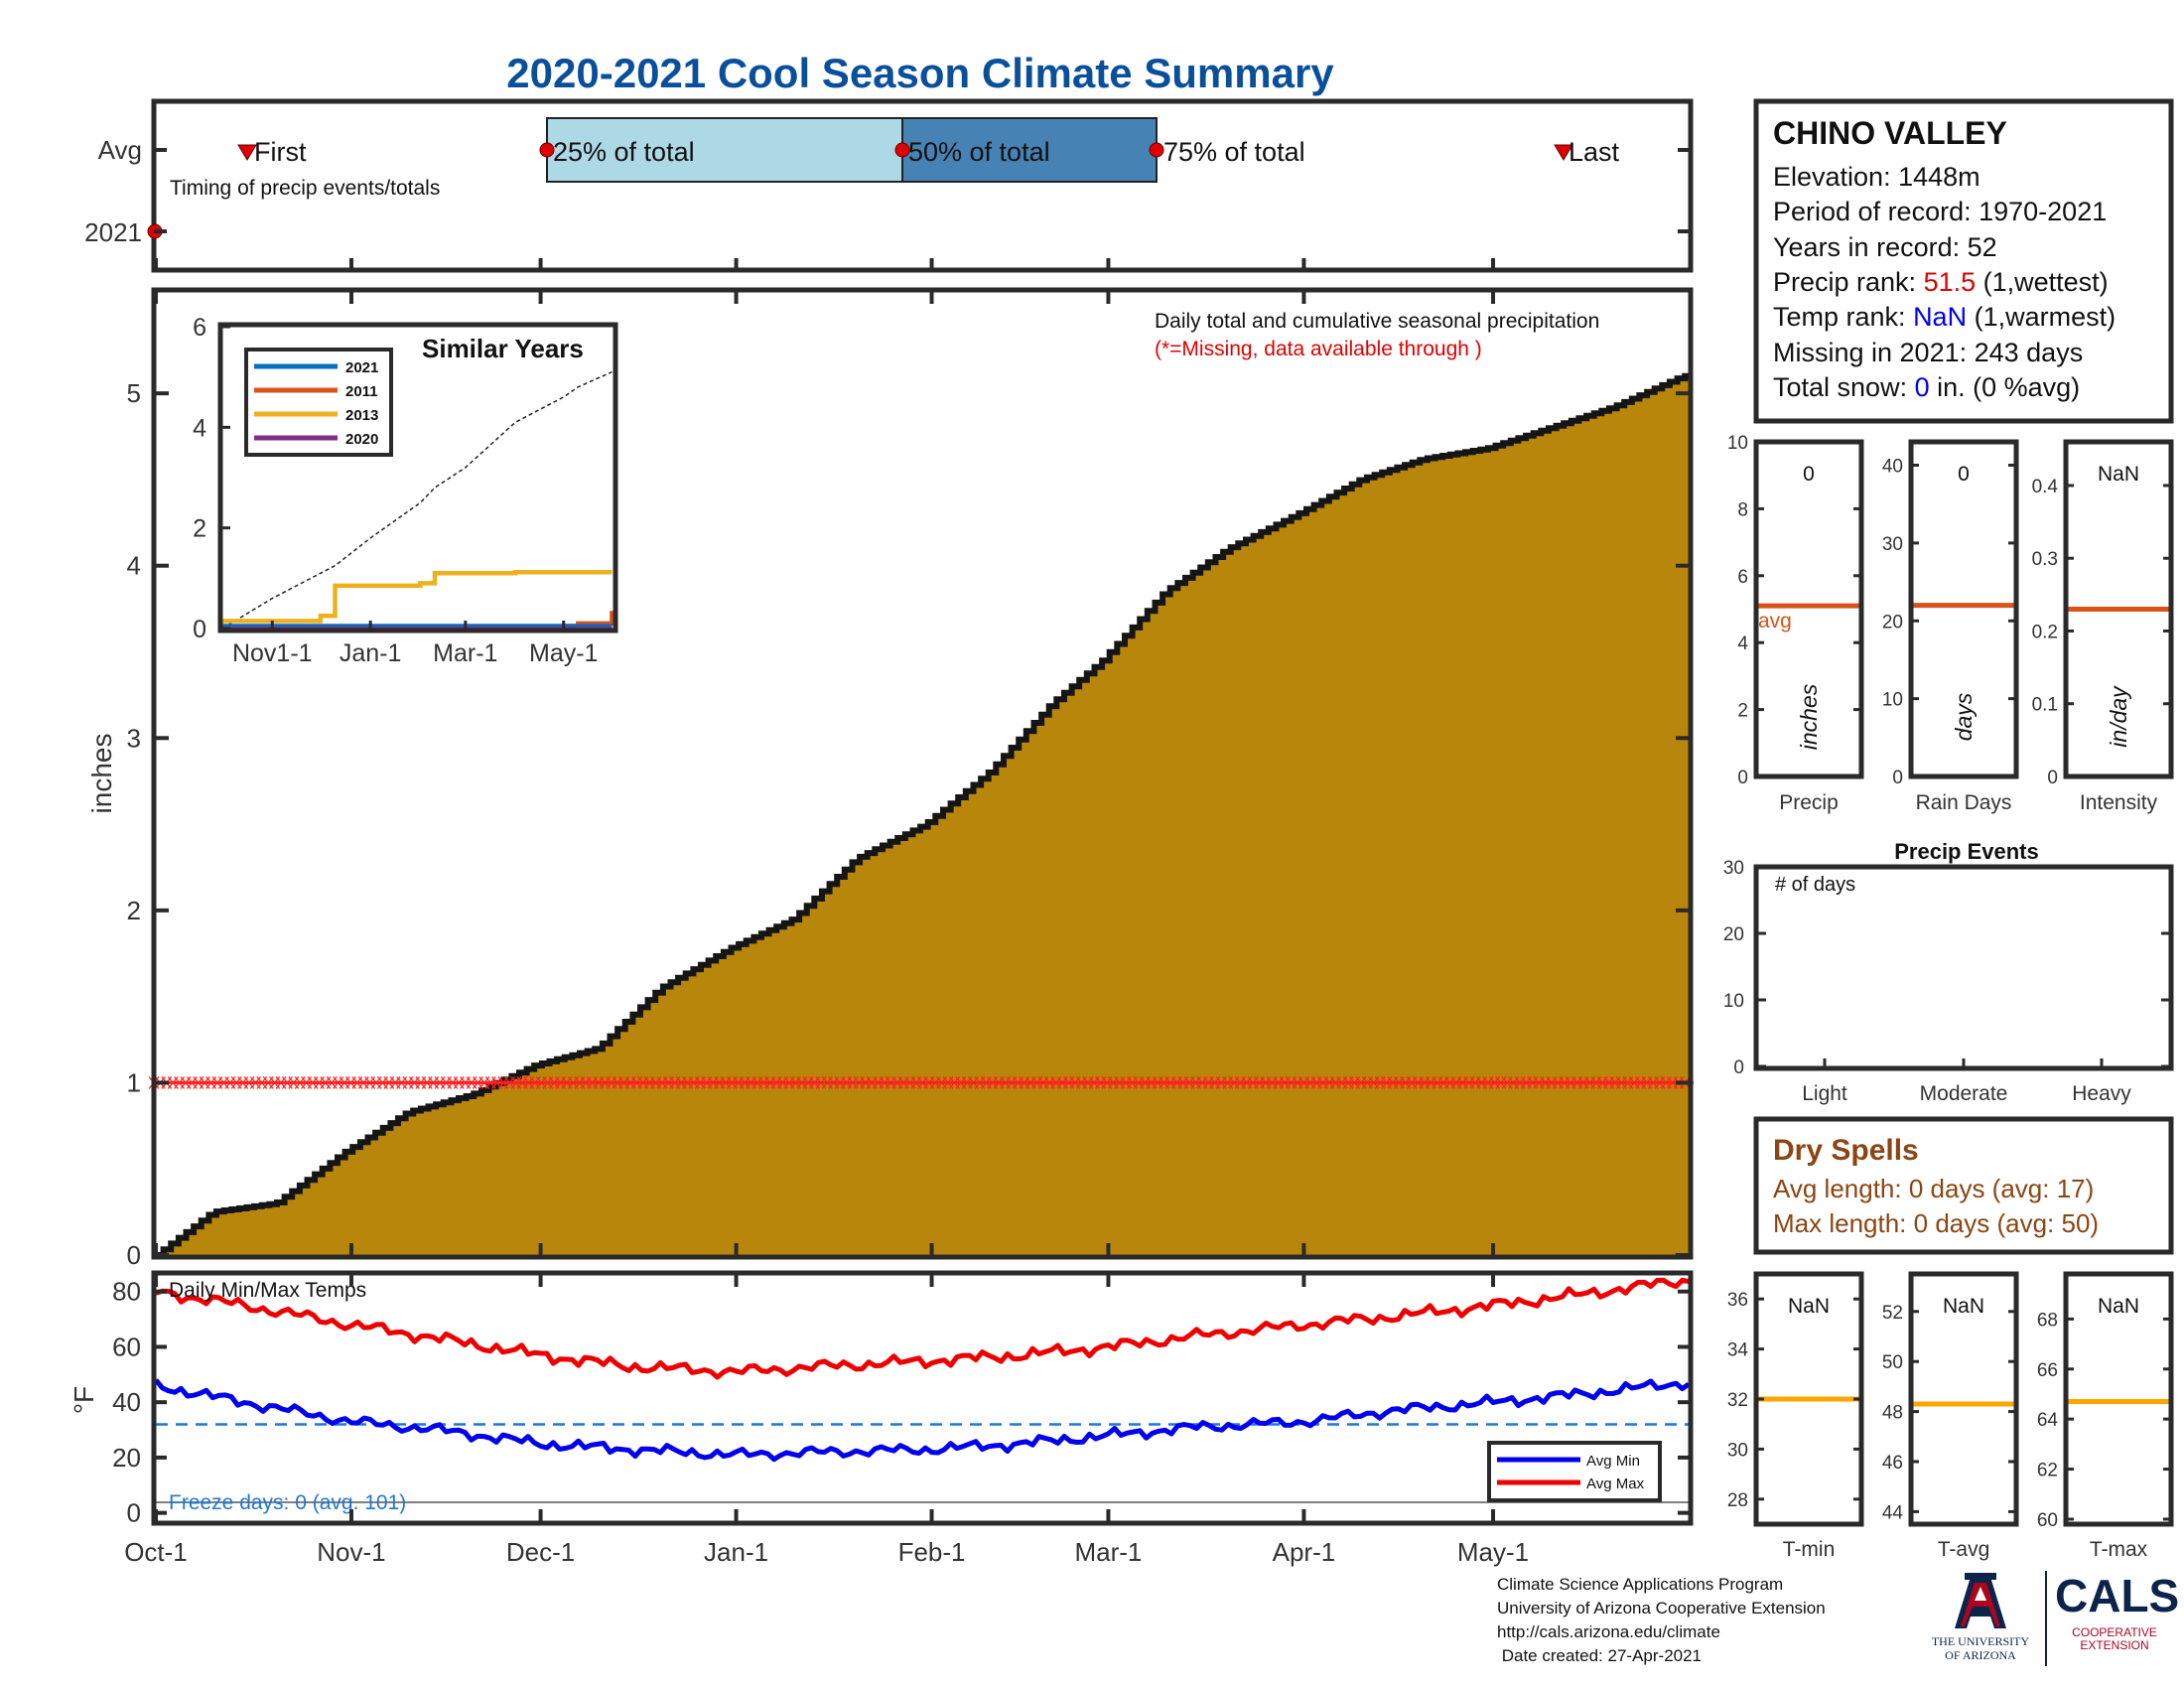 The image size is (2184, 1688). Describe the element at coordinates (2103, 626) in the screenshot. I see `summary-panel-intensity: 0 0.1 0.2 0.3 0.4 NaN Intensity in/day` at that location.